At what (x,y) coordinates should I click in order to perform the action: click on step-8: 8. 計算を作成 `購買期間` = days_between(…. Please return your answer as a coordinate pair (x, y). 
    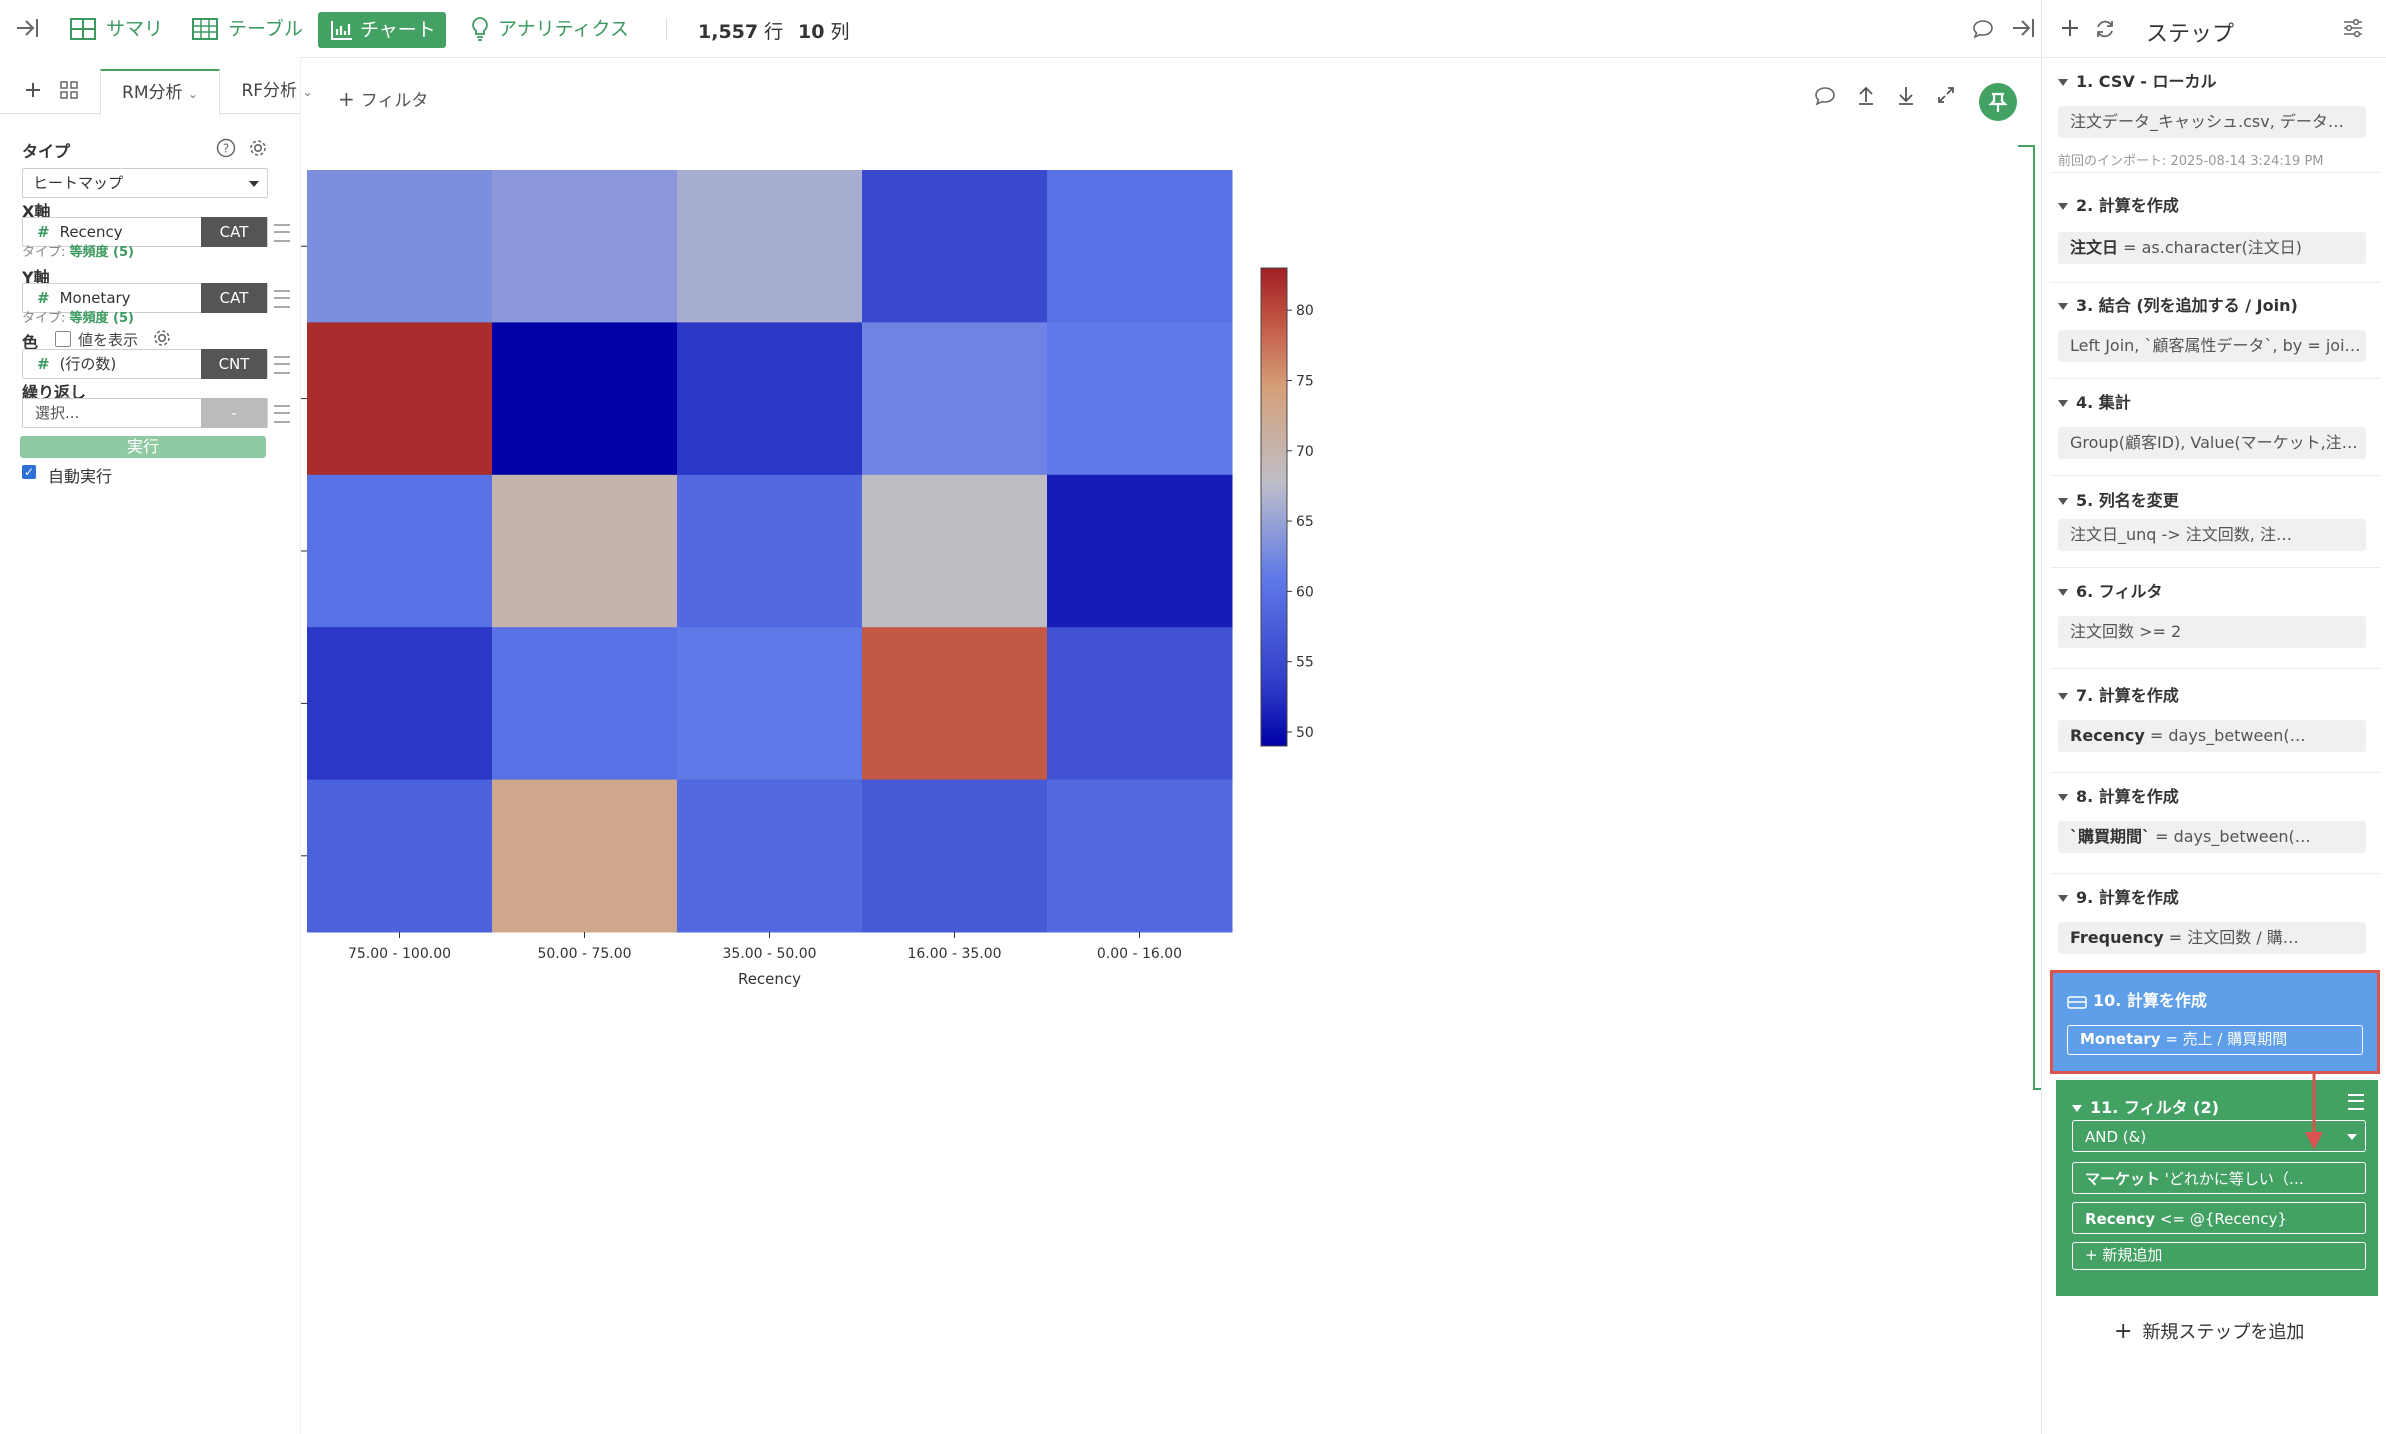
    Looking at the image, I should click on (2215, 828).